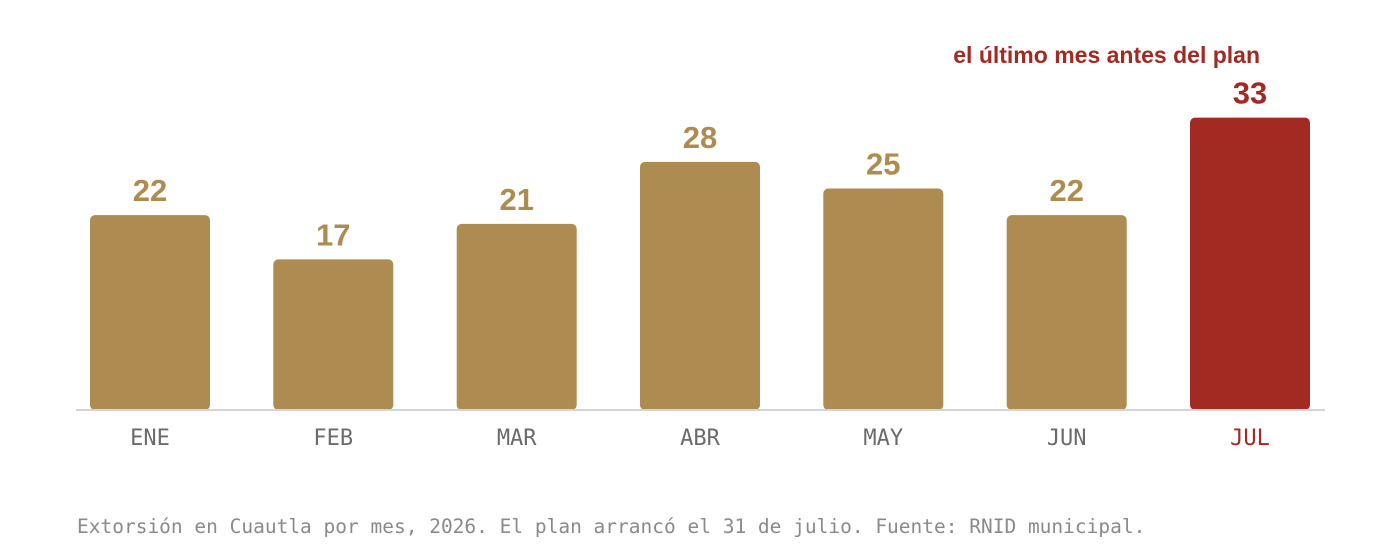 This screenshot has width=1400, height=560. Describe the element at coordinates (883, 438) in the screenshot. I see `category-label-may: MAY` at that location.